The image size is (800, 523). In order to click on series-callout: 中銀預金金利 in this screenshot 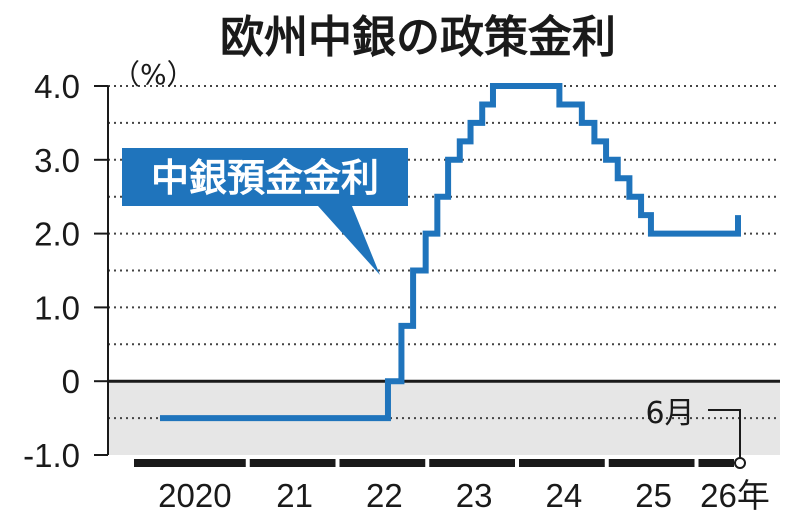, I will do `click(265, 211)`.